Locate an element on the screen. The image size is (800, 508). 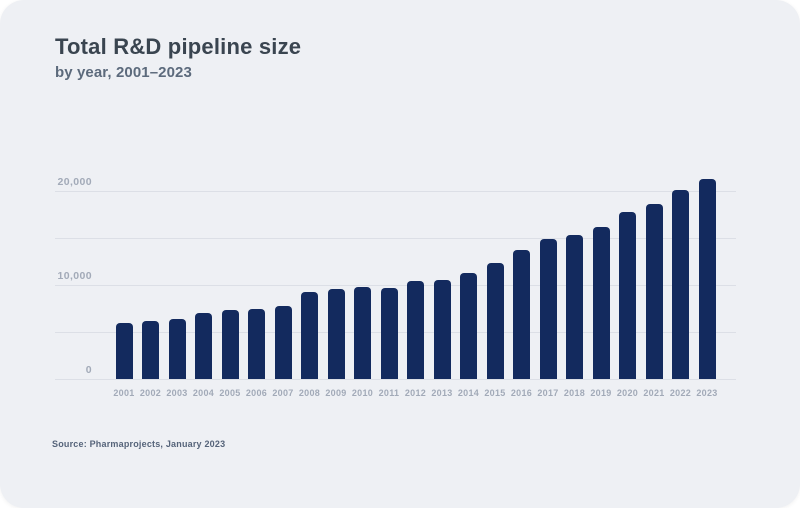
x-tick-label: 2009 is located at coordinates (336, 393).